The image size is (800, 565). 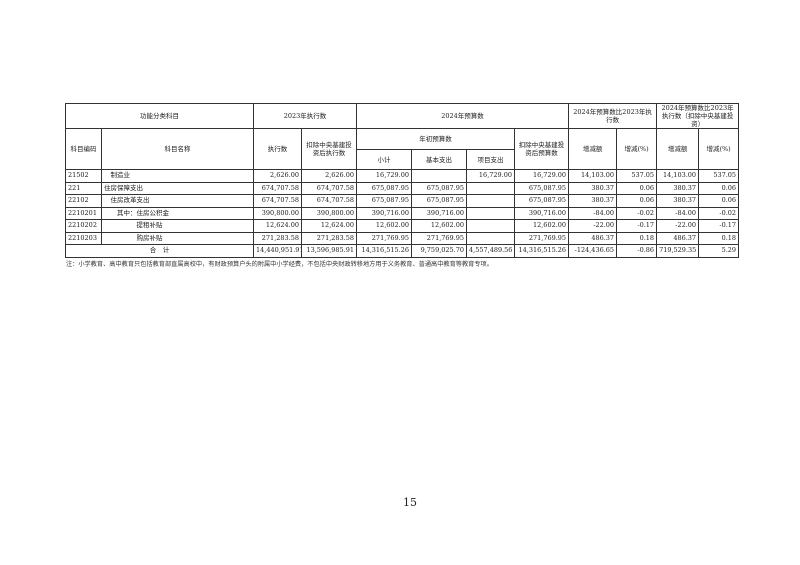 What do you see at coordinates (159, 116) in the screenshot?
I see `header-func-category: 功能分类科目` at bounding box center [159, 116].